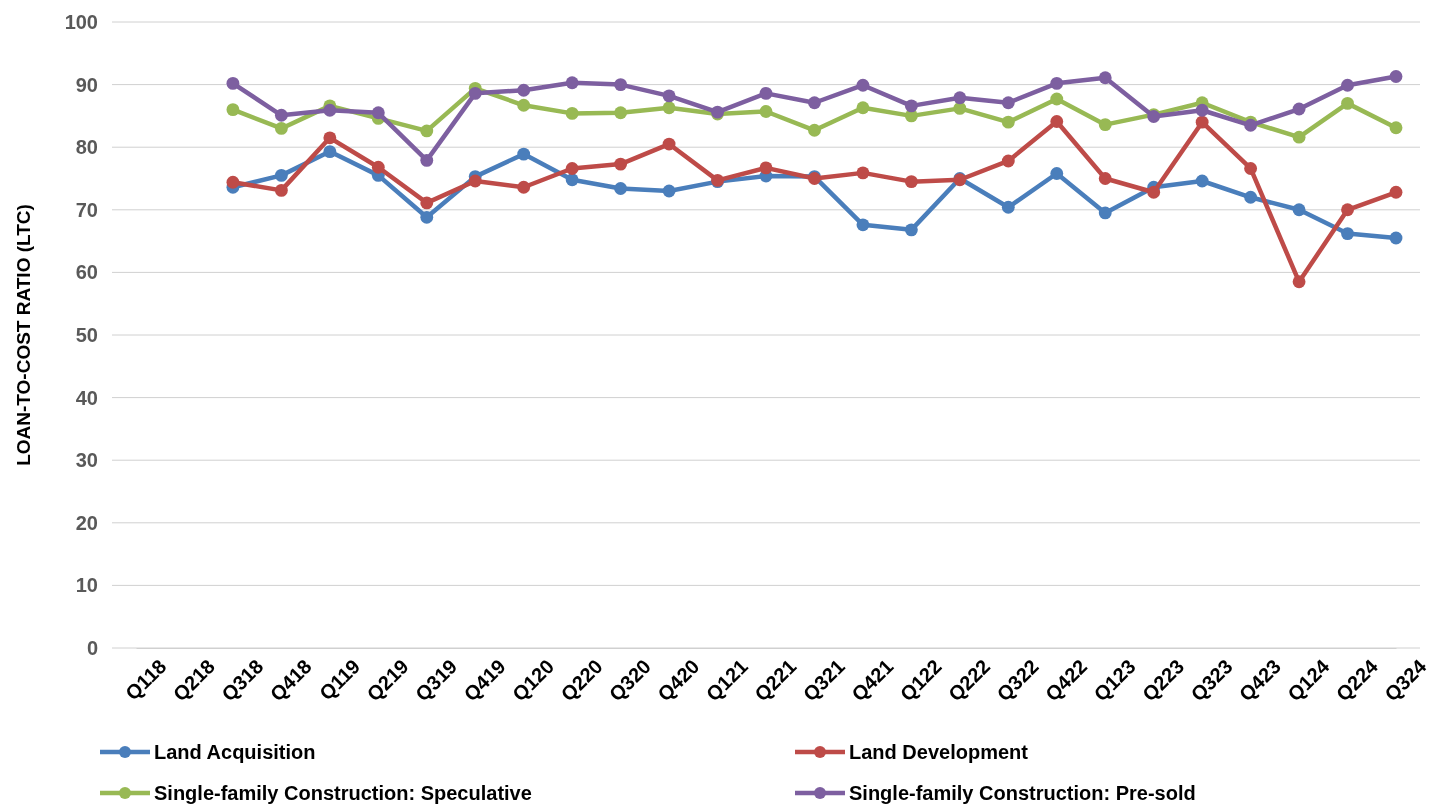 The height and width of the screenshot is (812, 1434). What do you see at coordinates (86, 209) in the screenshot?
I see `y-tick-label: 70` at bounding box center [86, 209].